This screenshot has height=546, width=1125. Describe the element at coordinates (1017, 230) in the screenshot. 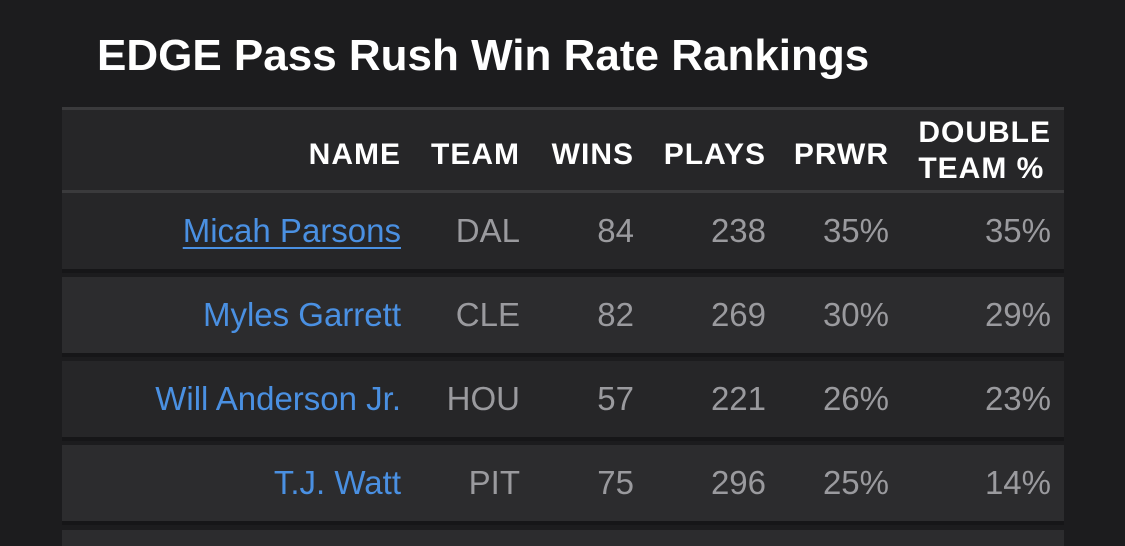

I see `double-team-cell: 35%` at that location.